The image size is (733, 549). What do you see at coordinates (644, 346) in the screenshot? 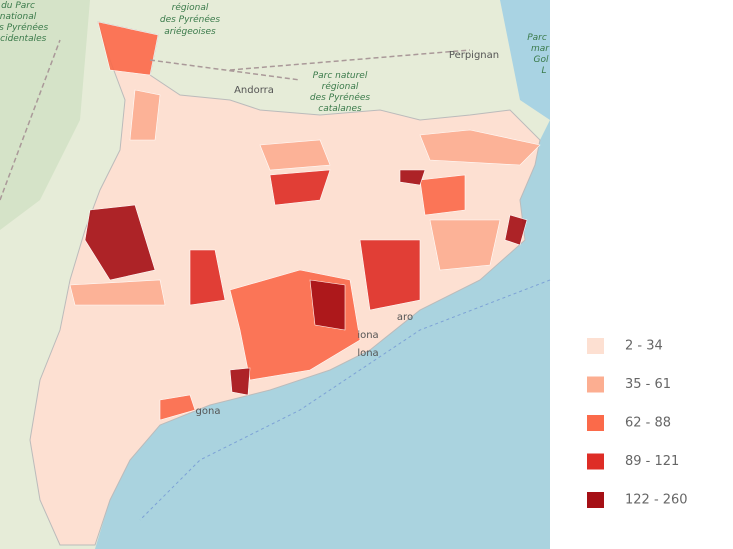
I see `legend-label: 2 - 34` at bounding box center [644, 346].